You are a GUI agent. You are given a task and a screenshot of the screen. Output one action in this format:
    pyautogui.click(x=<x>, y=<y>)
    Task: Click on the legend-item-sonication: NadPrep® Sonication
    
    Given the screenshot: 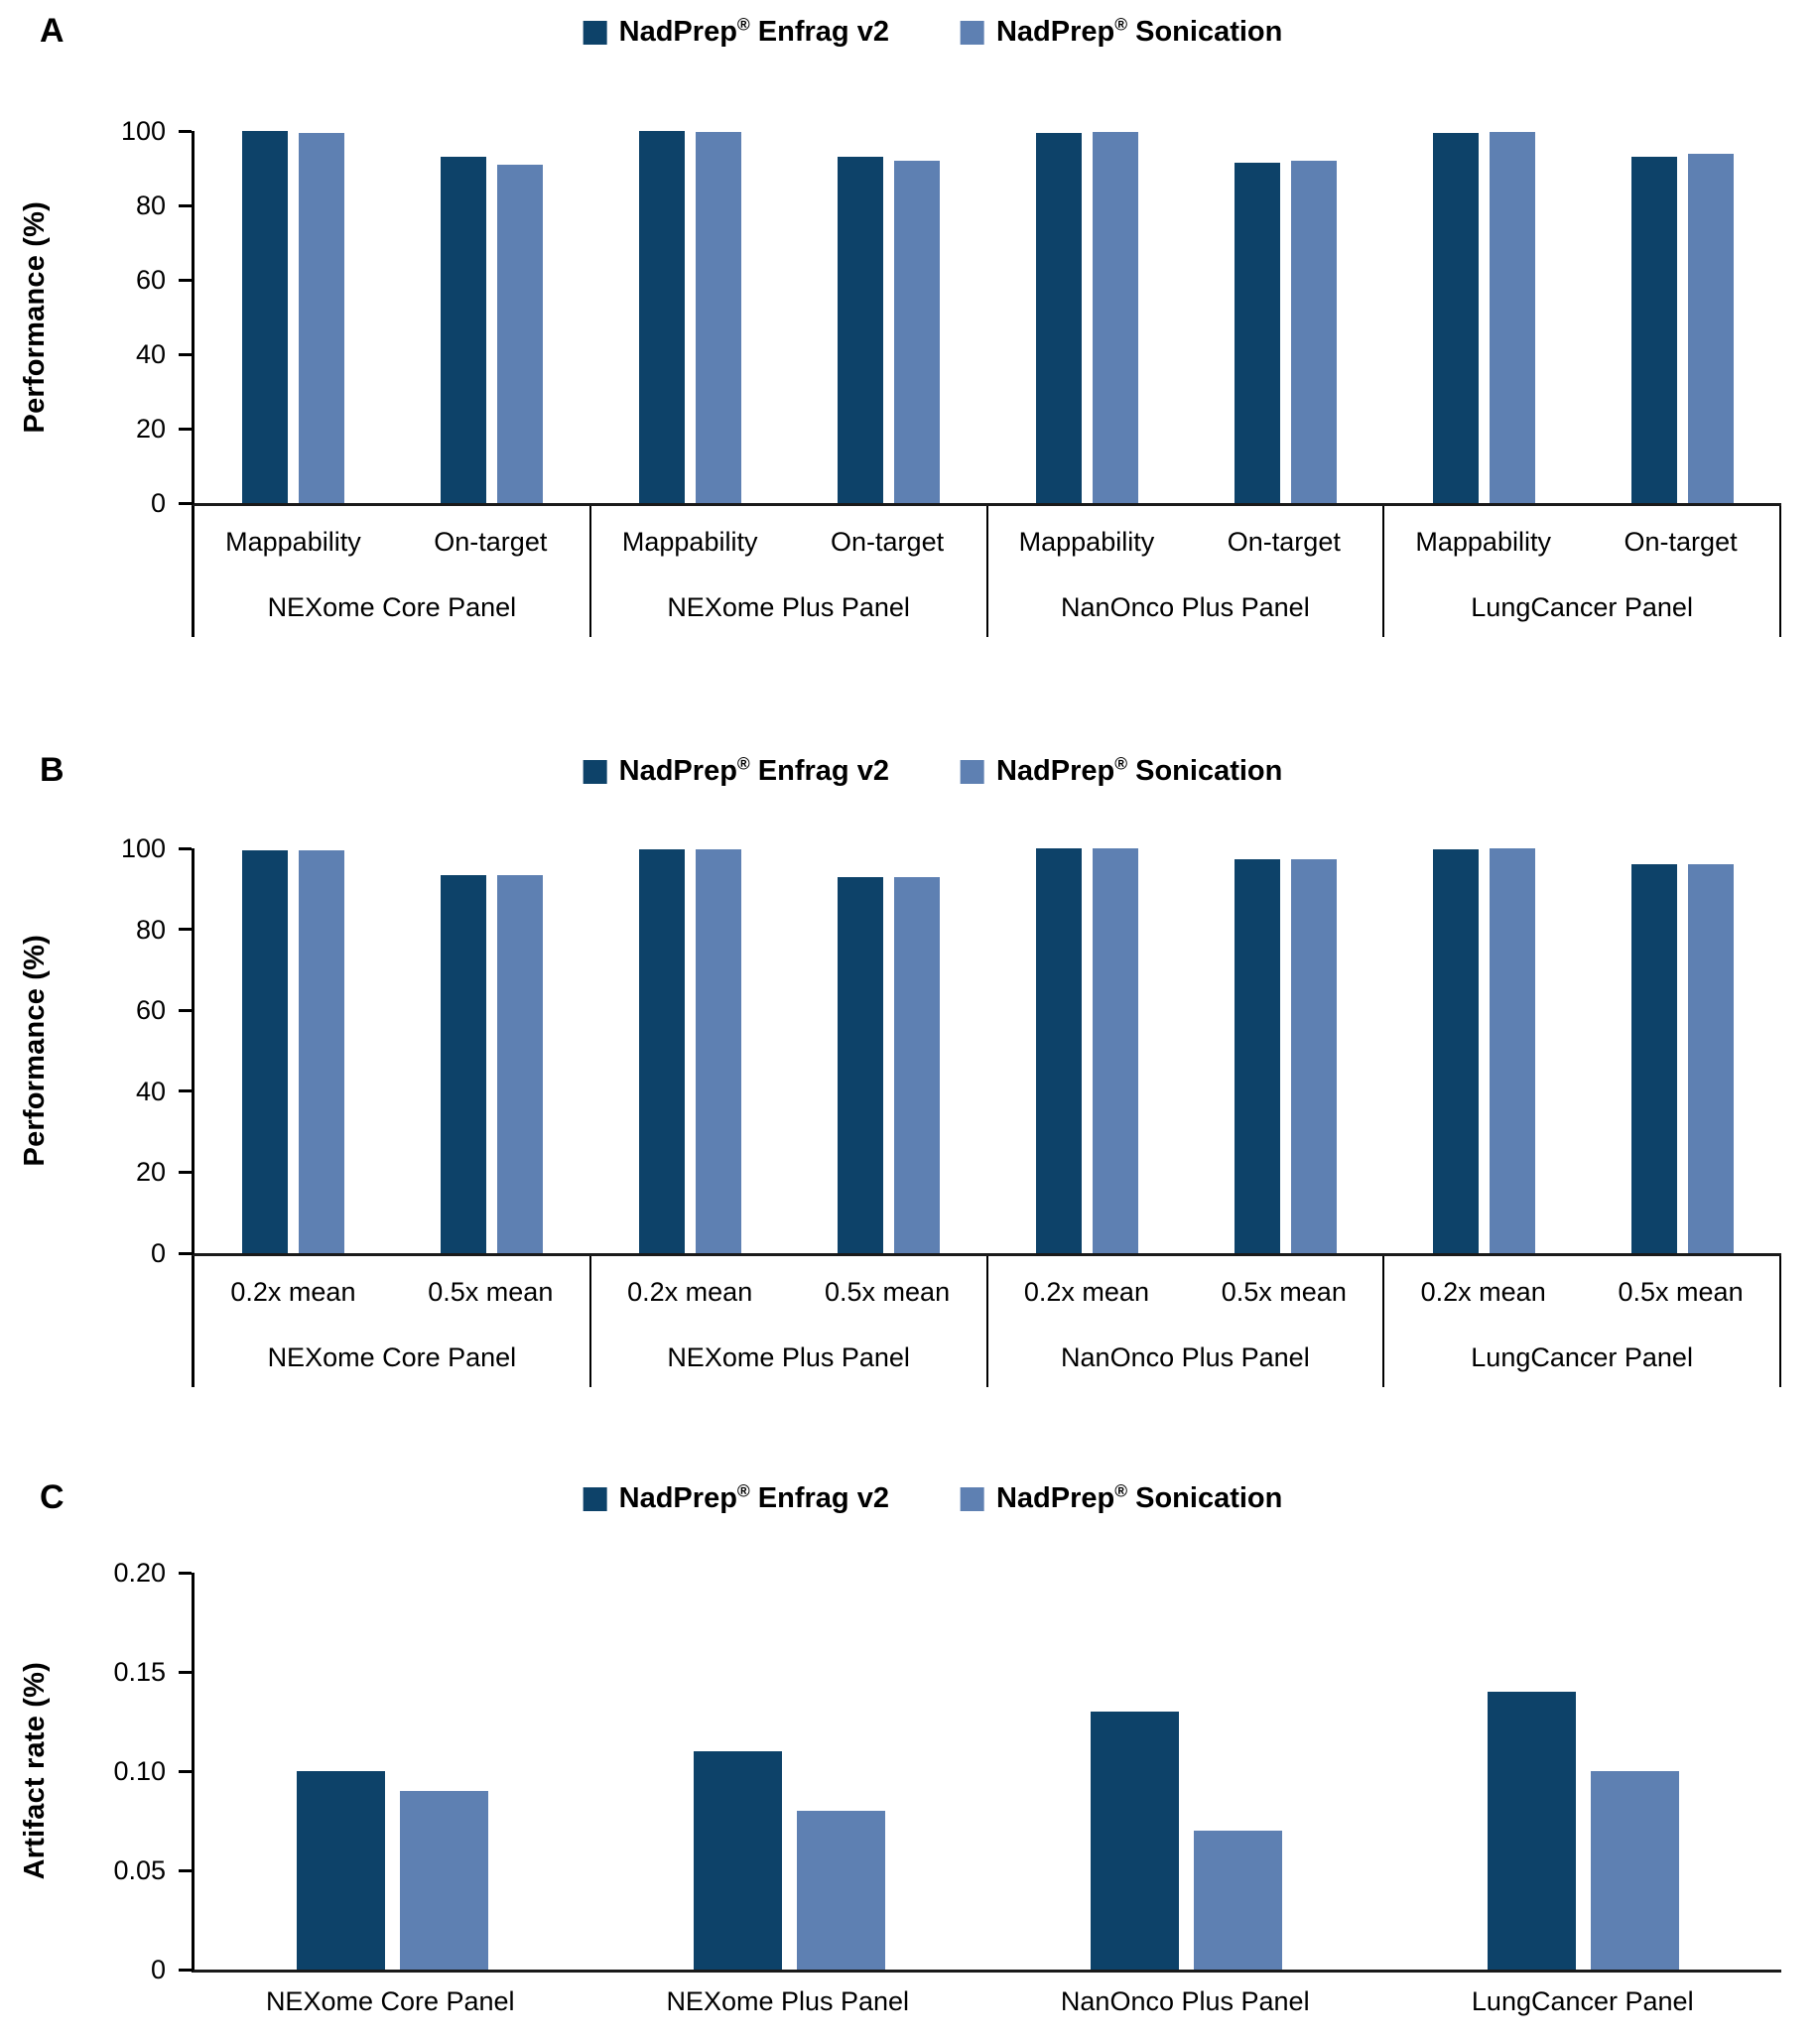 What is the action you would take?
    pyautogui.click(x=1121, y=770)
    